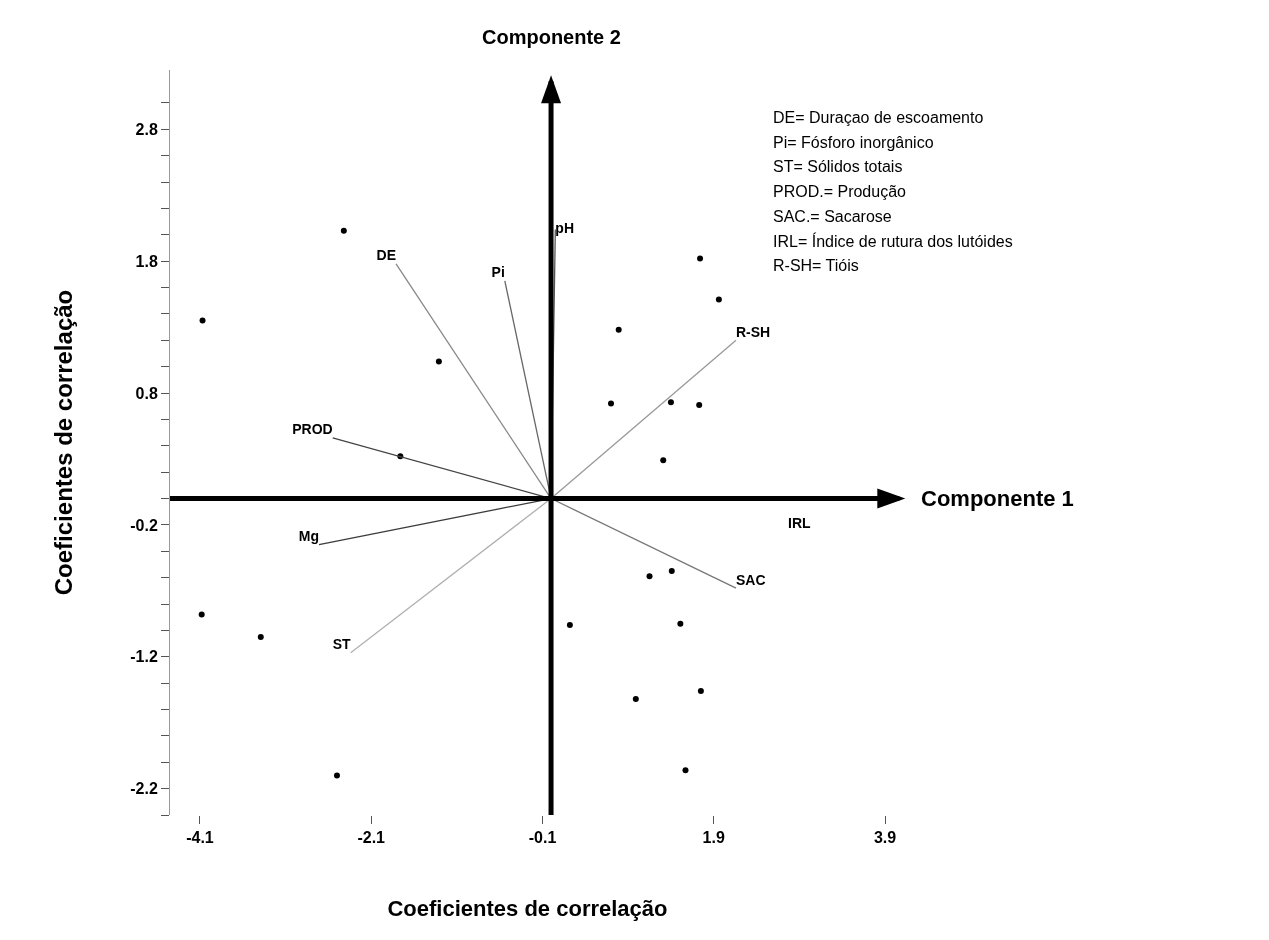 This screenshot has width=1269, height=940. What do you see at coordinates (308, 536) in the screenshot?
I see `series-label: Mg` at bounding box center [308, 536].